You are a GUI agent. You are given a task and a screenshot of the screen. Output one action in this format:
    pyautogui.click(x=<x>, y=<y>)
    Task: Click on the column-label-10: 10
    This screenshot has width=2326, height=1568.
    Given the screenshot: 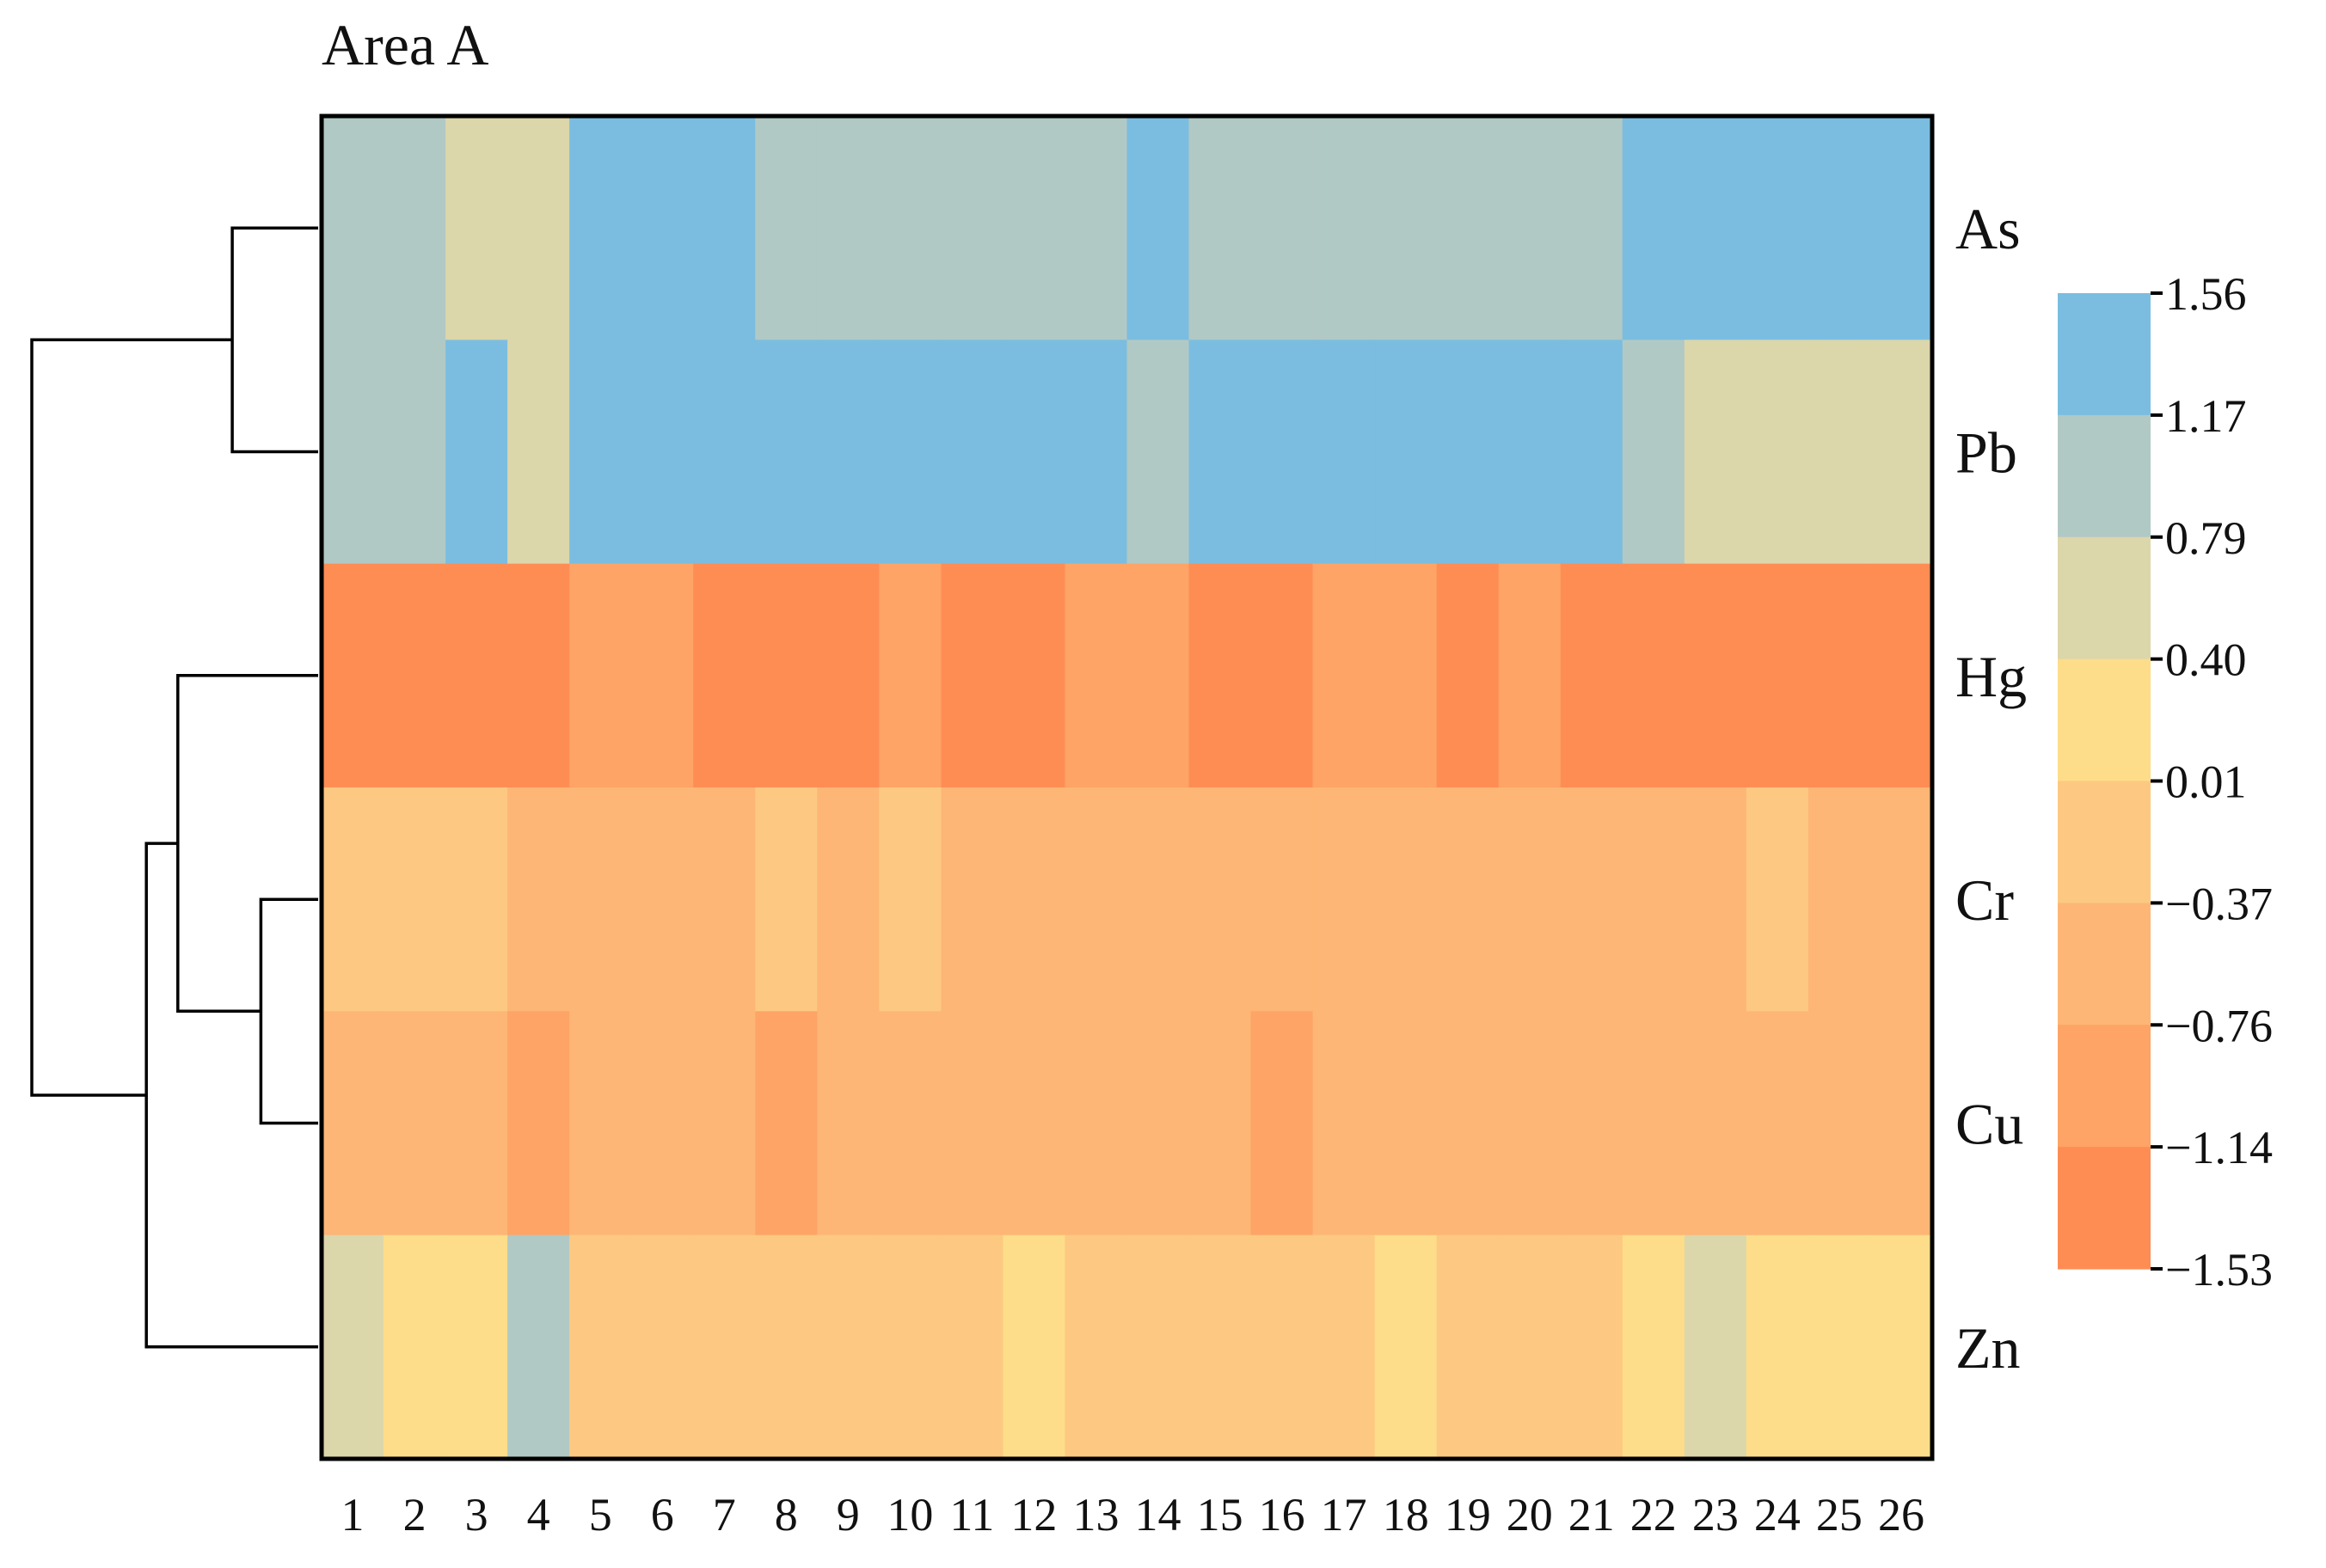 What is the action you would take?
    pyautogui.click(x=910, y=1514)
    